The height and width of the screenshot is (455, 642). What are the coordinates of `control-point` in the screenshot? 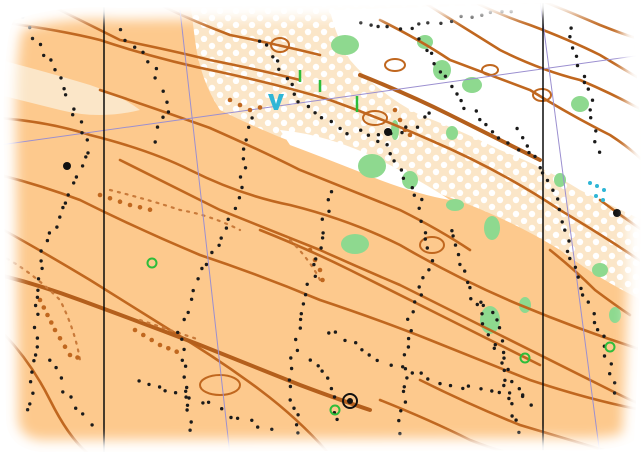 It's located at (350, 401).